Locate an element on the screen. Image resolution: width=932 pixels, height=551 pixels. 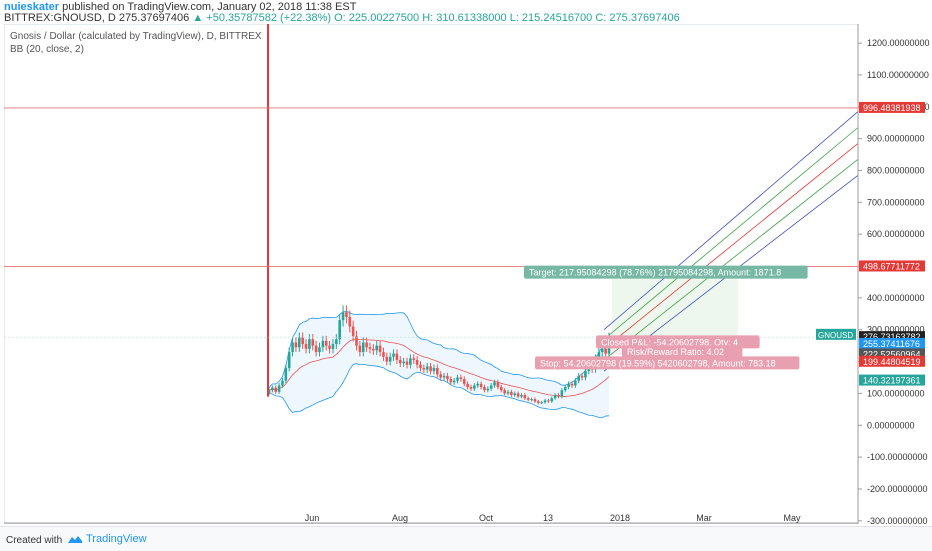
price-label: 498.67711772 is located at coordinates (891, 266).